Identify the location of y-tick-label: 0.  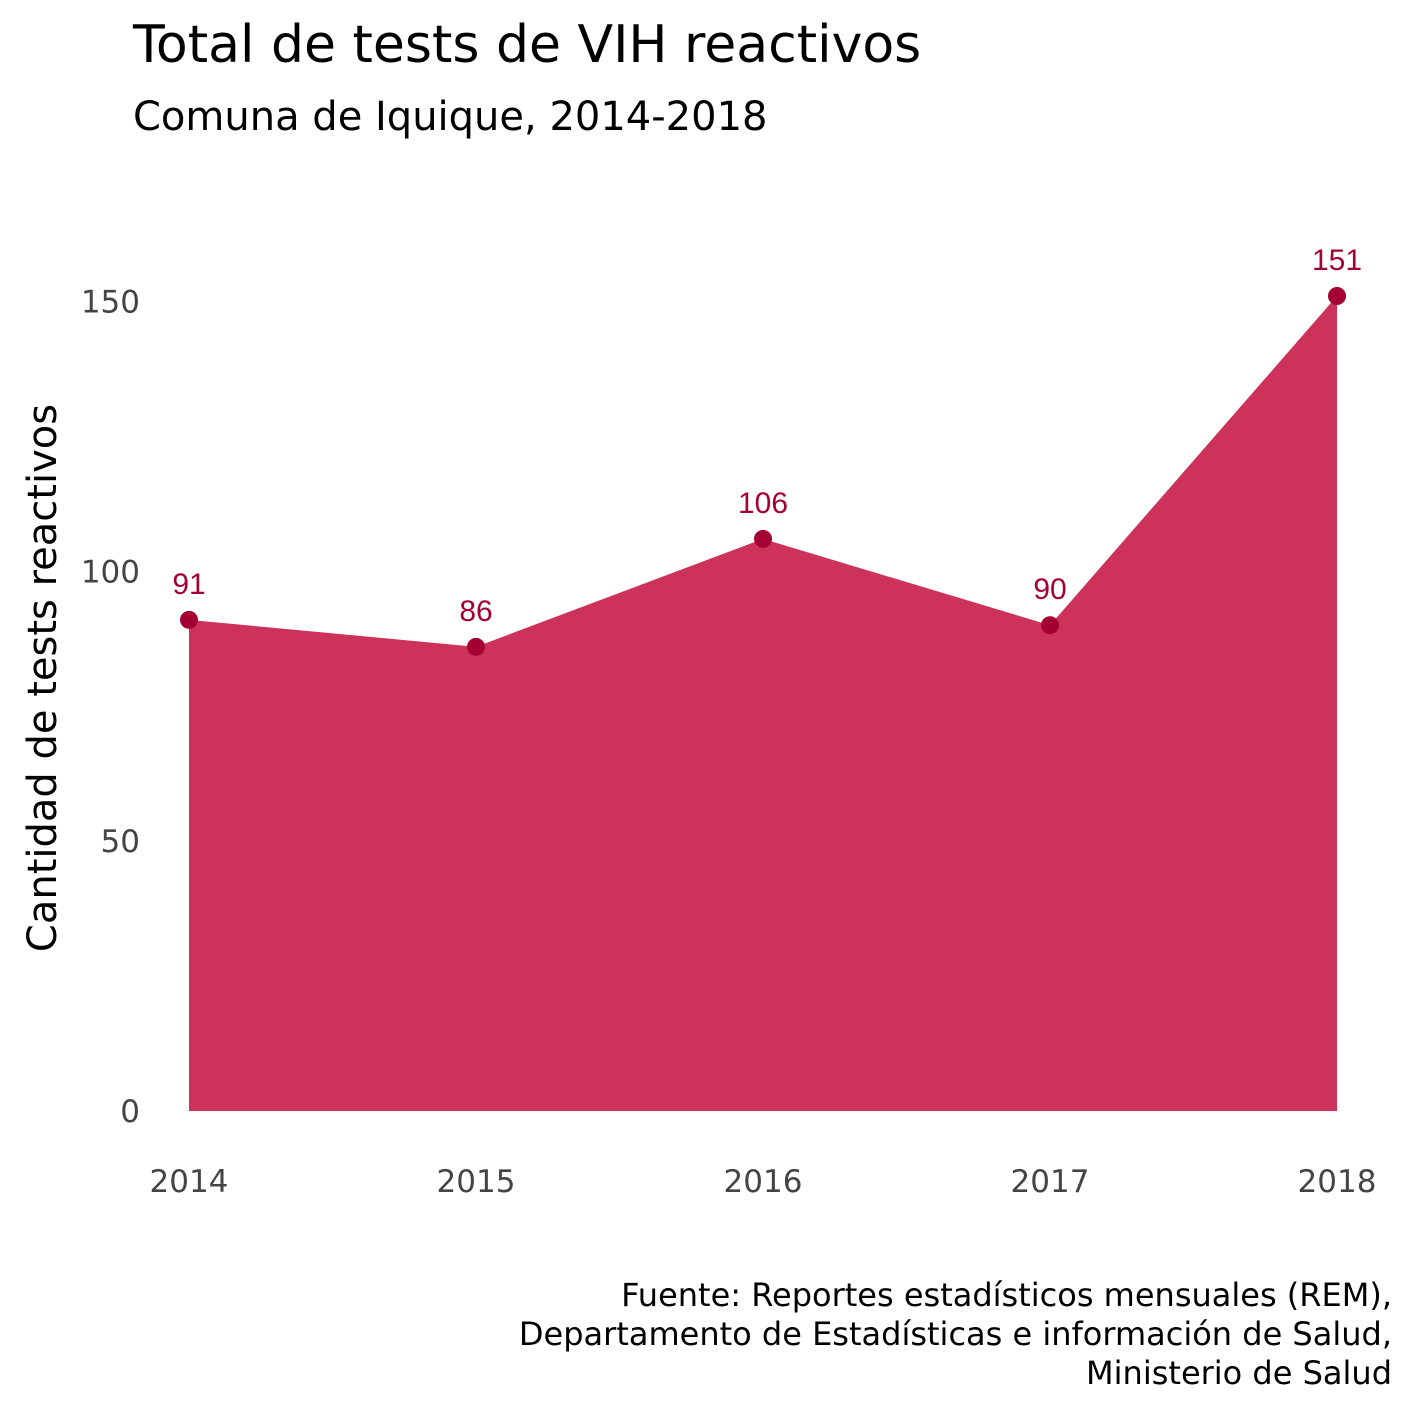
(130, 1112).